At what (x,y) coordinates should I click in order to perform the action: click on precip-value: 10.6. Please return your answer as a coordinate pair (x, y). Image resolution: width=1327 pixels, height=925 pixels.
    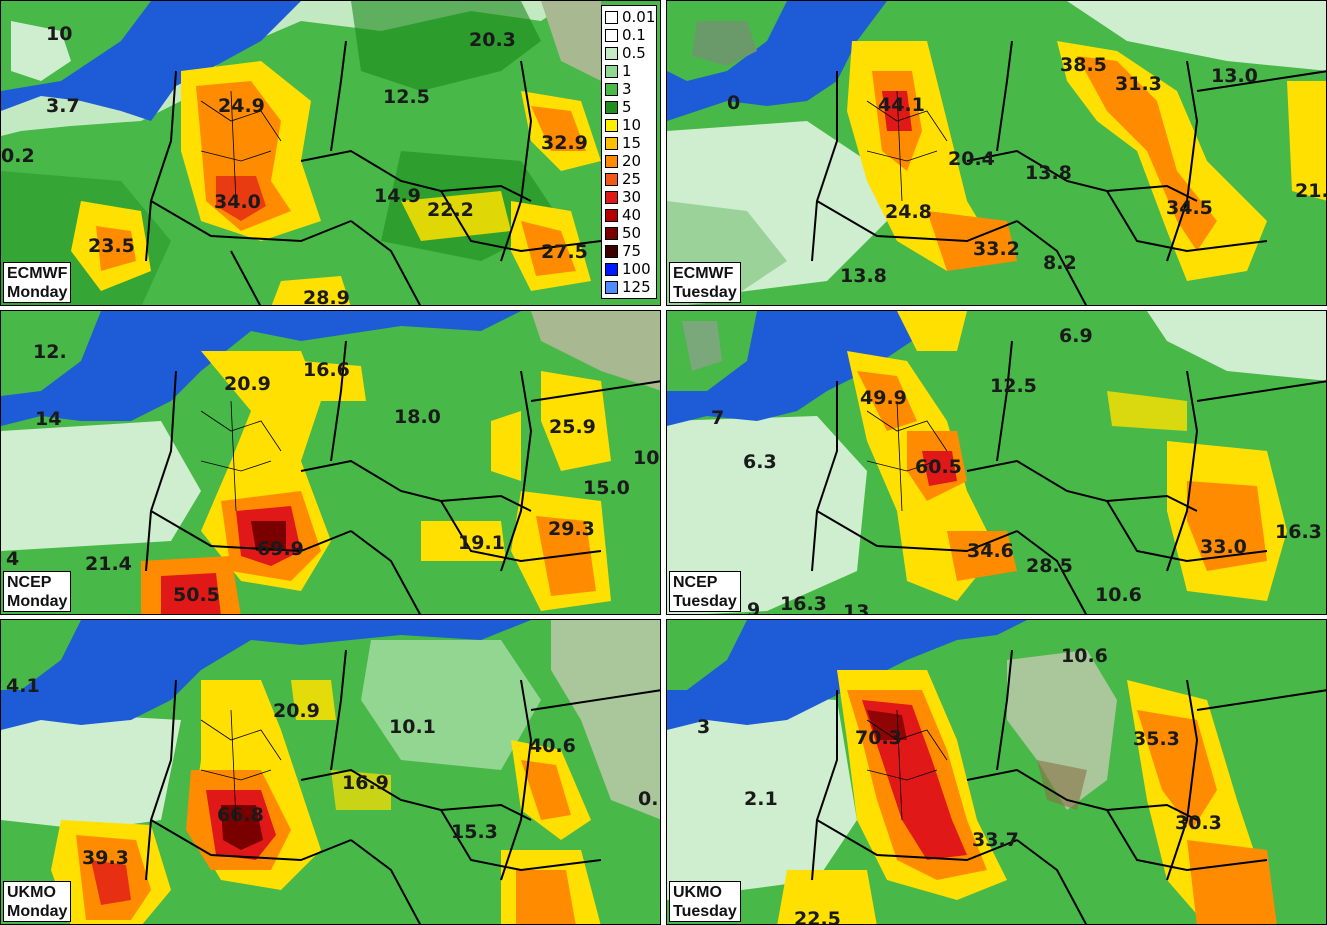
    Looking at the image, I should click on (1084, 656).